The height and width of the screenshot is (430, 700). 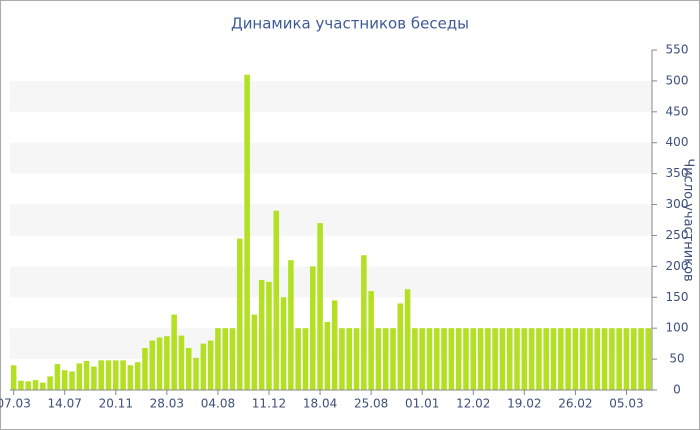 What do you see at coordinates (350, 24) in the screenshot?
I see `chart-title: Динамика участников беседы` at bounding box center [350, 24].